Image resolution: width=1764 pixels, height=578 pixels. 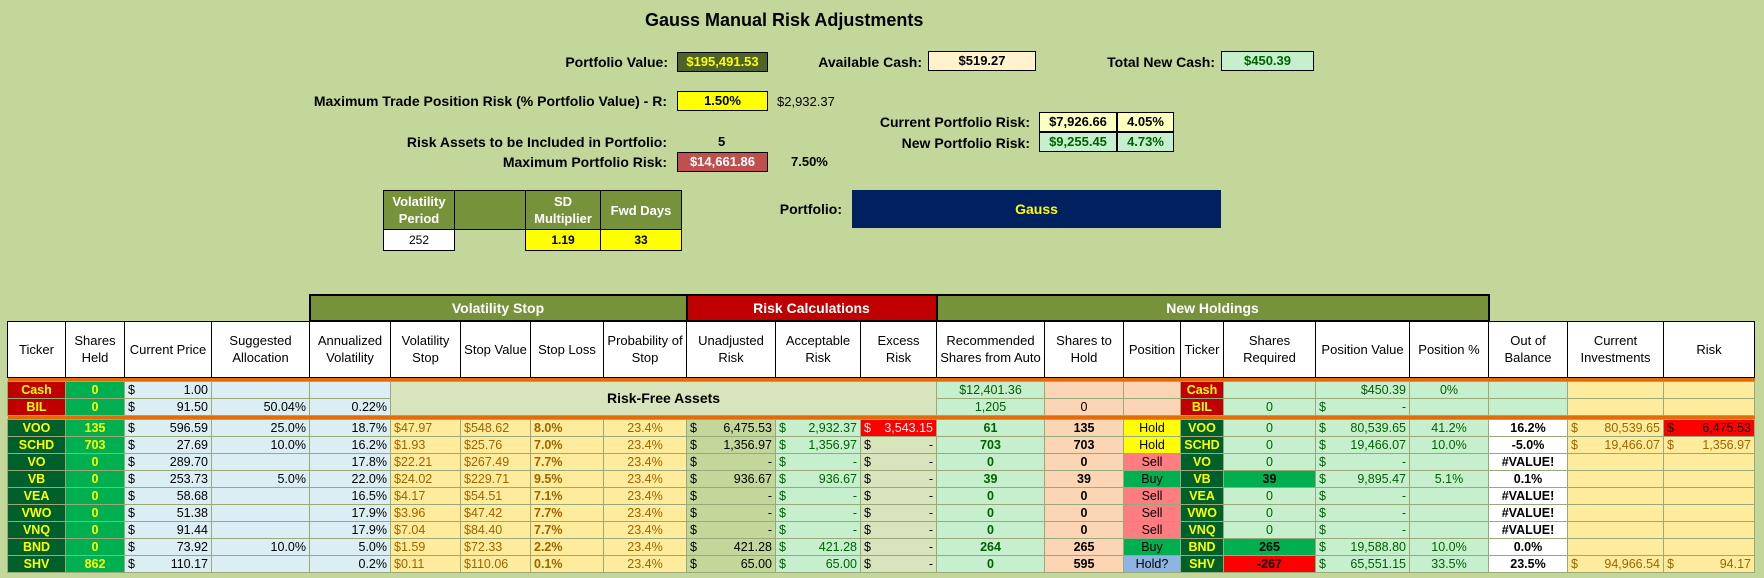 I want to click on acceptable-risk-cell: $ -, so click(x=818, y=461).